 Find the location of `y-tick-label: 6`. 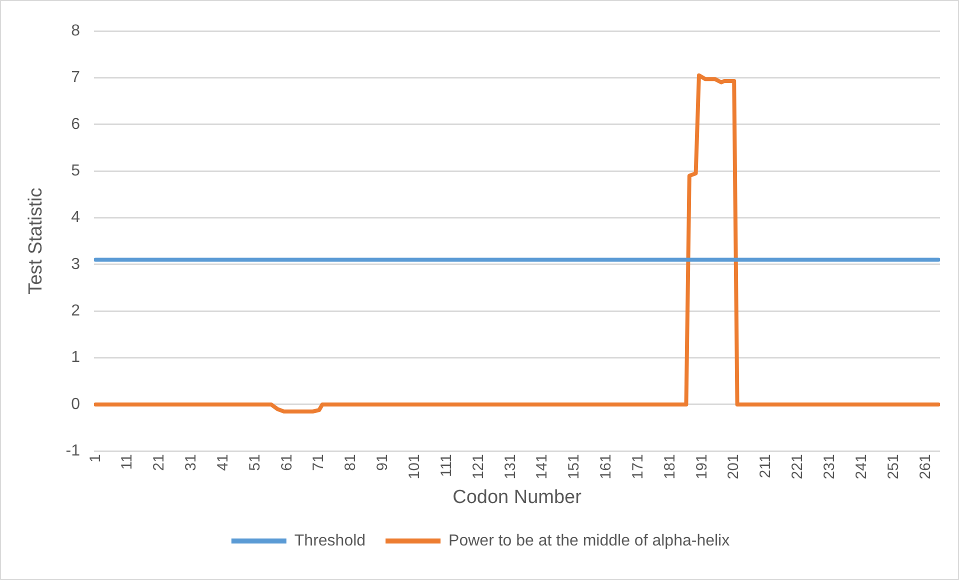

y-tick-label: 6 is located at coordinates (75, 124).